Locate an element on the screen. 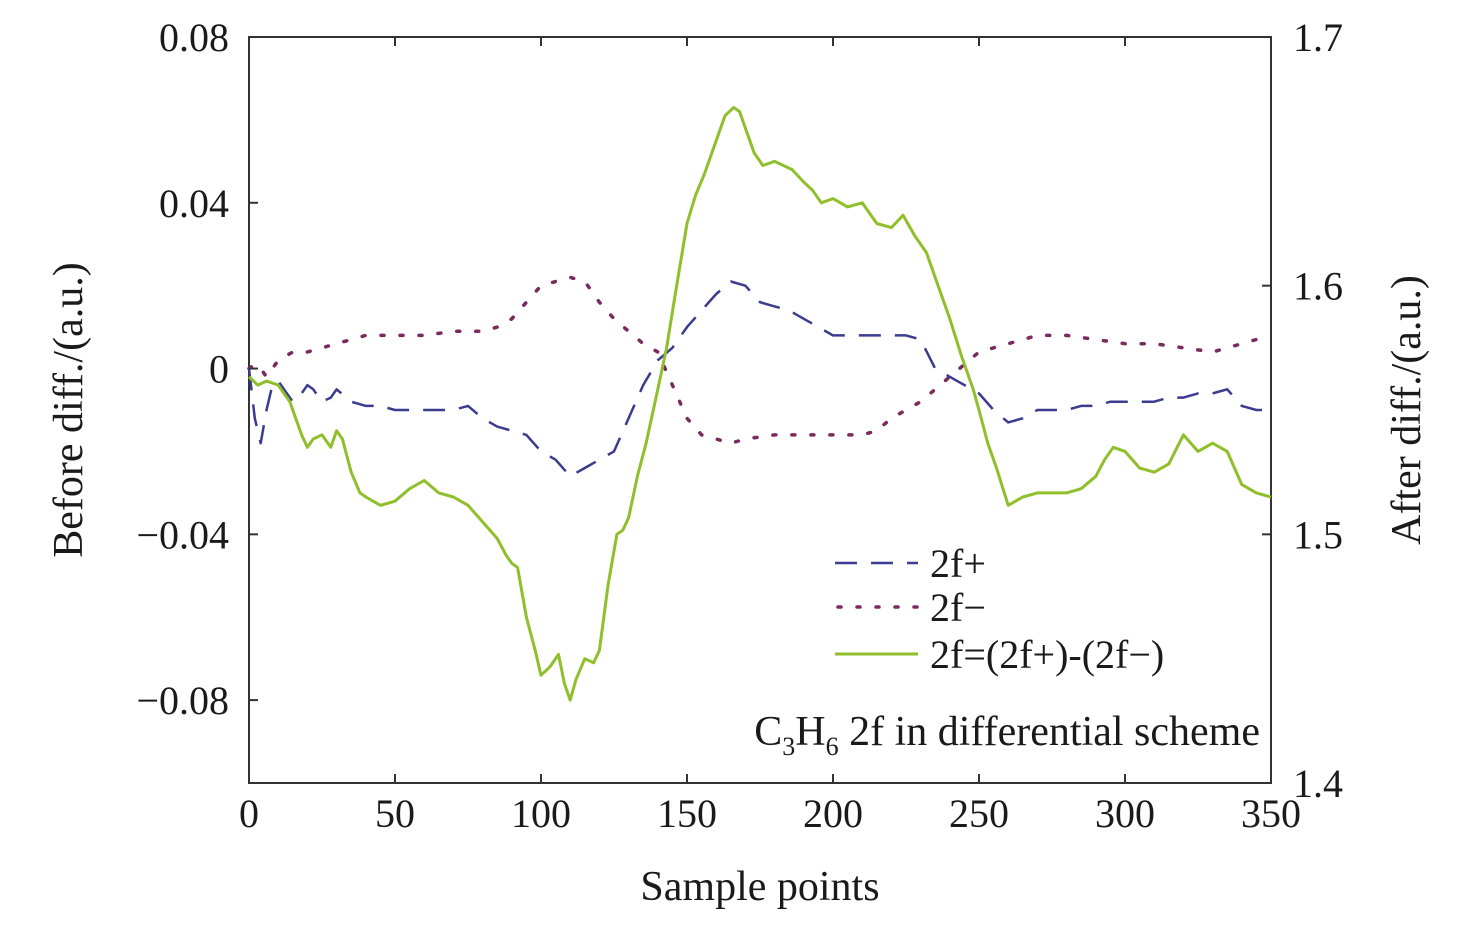 The height and width of the screenshot is (925, 1476). y-right-tick-label: 1.4 is located at coordinates (1318, 783).